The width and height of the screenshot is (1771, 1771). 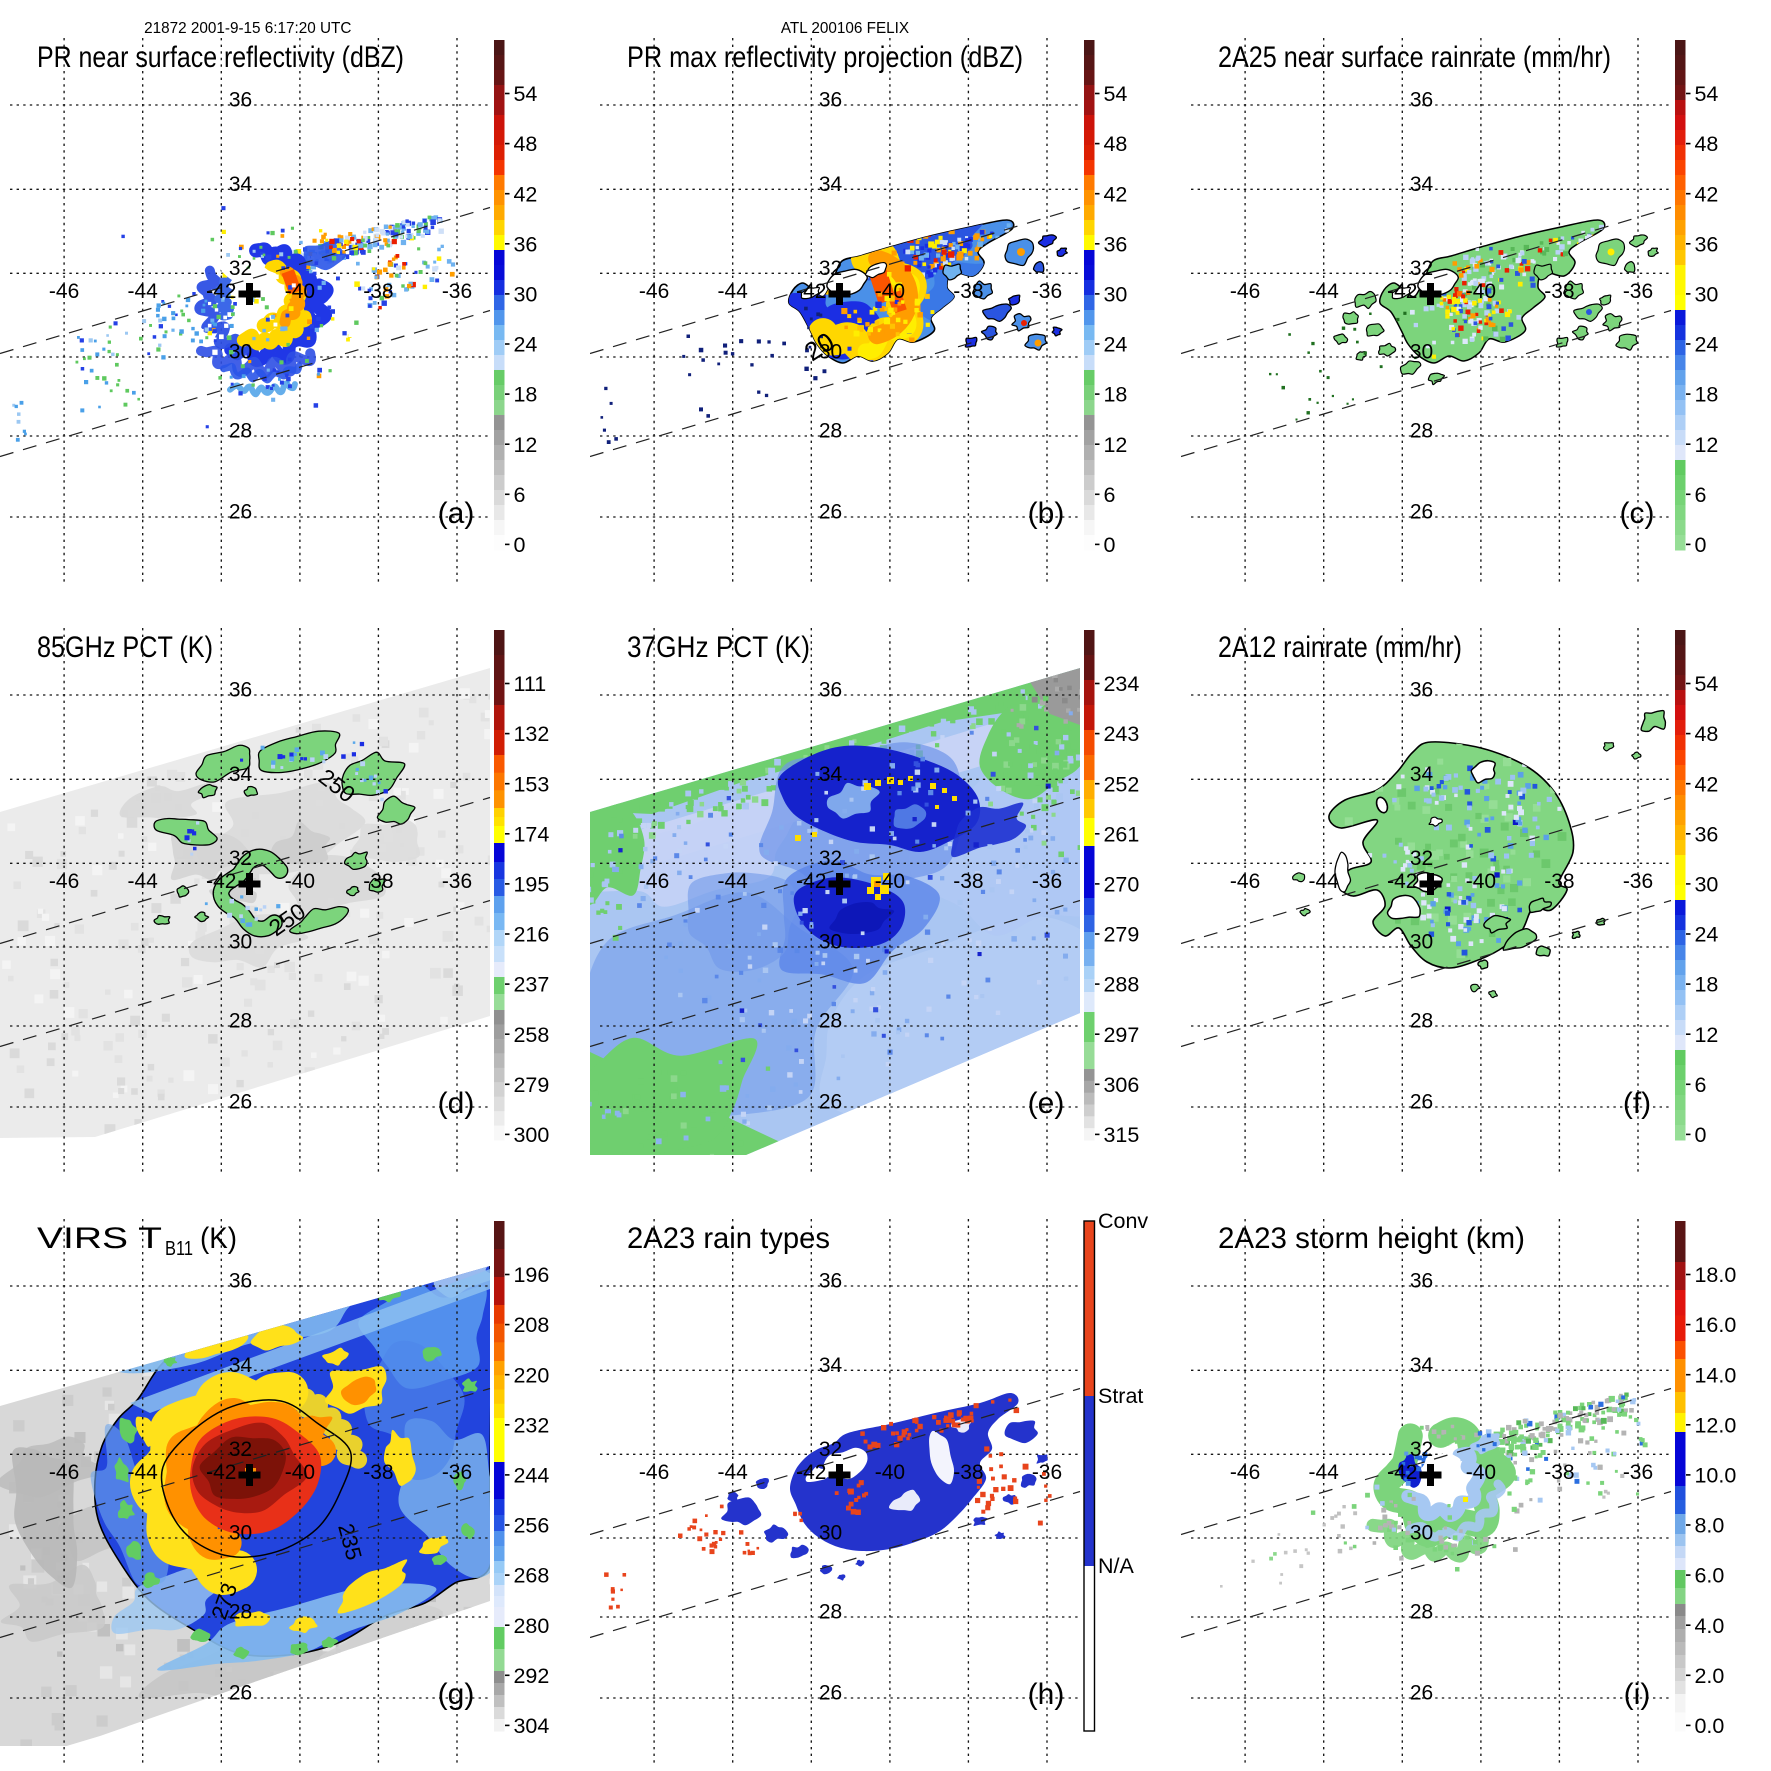 What do you see at coordinates (531, 785) in the screenshot?
I see `svg-text: 153` at bounding box center [531, 785].